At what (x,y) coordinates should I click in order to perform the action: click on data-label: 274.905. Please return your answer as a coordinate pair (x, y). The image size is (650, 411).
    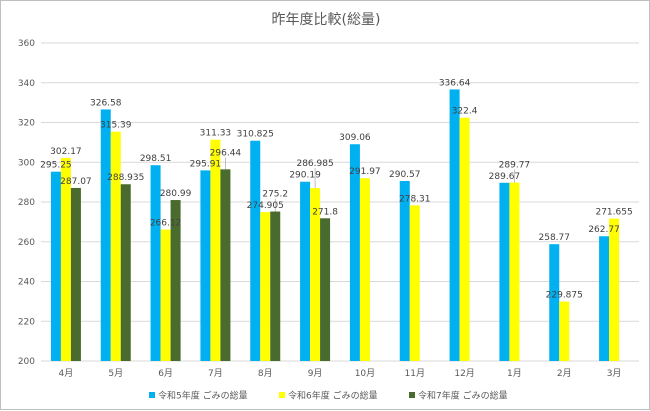
    Looking at the image, I should click on (265, 206).